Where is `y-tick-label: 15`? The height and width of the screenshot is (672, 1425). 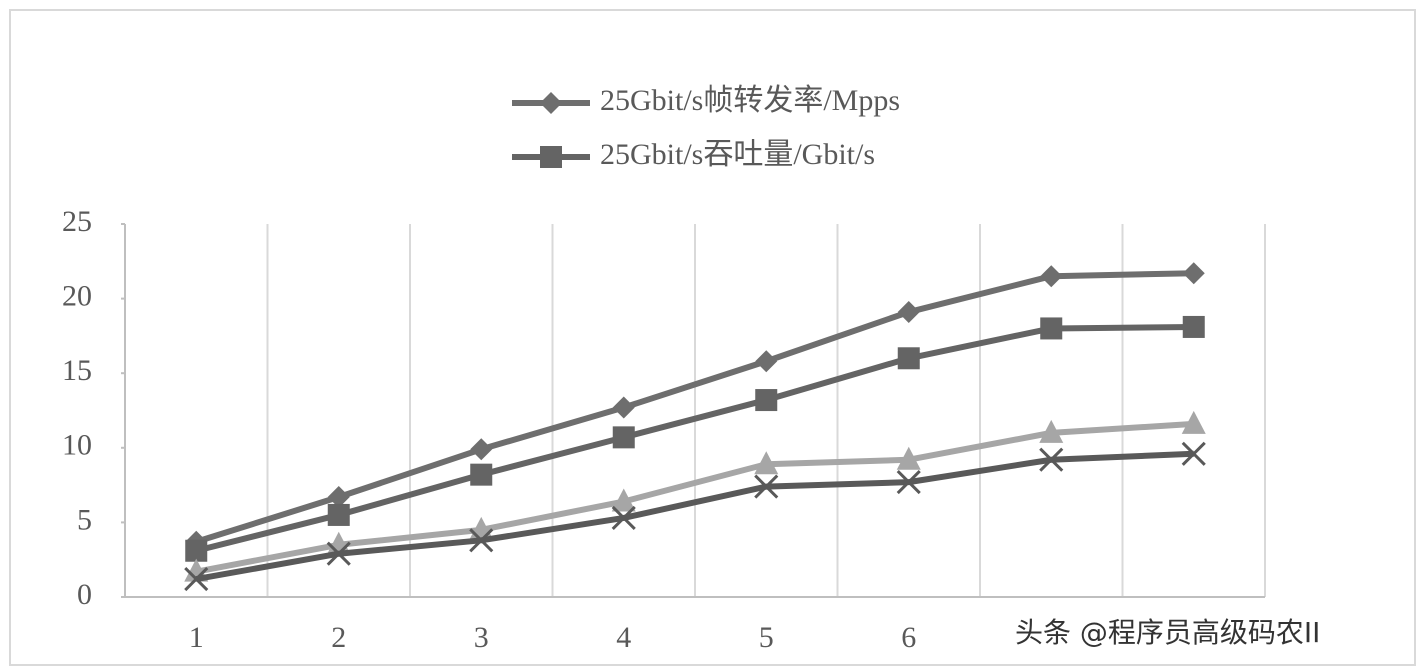
y-tick-label: 15 is located at coordinates (77, 370).